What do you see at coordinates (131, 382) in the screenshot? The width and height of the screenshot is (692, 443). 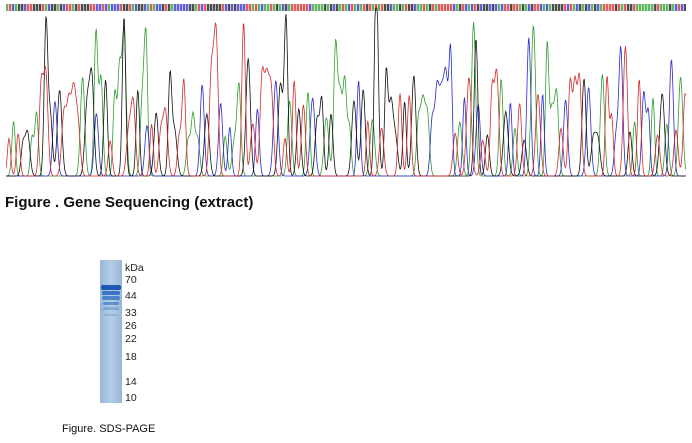 I see `marker-label: 14` at bounding box center [131, 382].